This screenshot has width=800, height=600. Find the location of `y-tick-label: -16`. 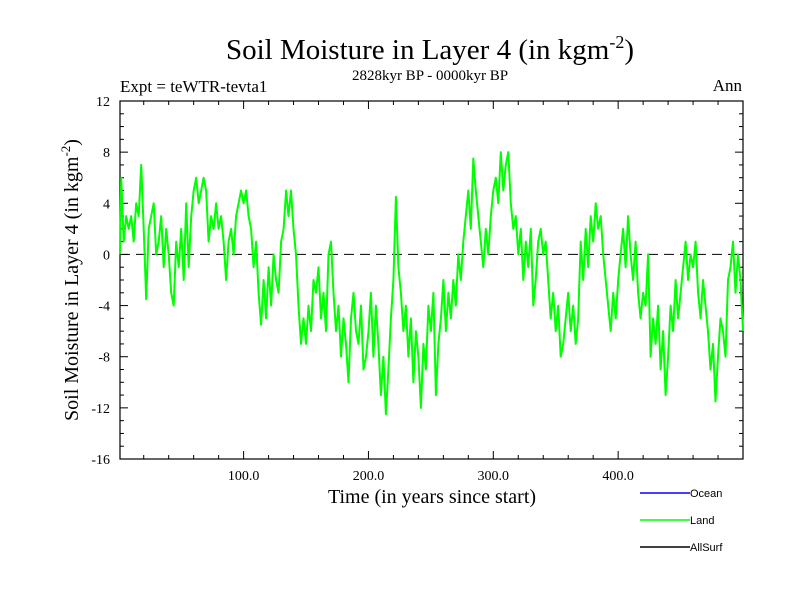

y-tick-label: -16 is located at coordinates (100, 460).